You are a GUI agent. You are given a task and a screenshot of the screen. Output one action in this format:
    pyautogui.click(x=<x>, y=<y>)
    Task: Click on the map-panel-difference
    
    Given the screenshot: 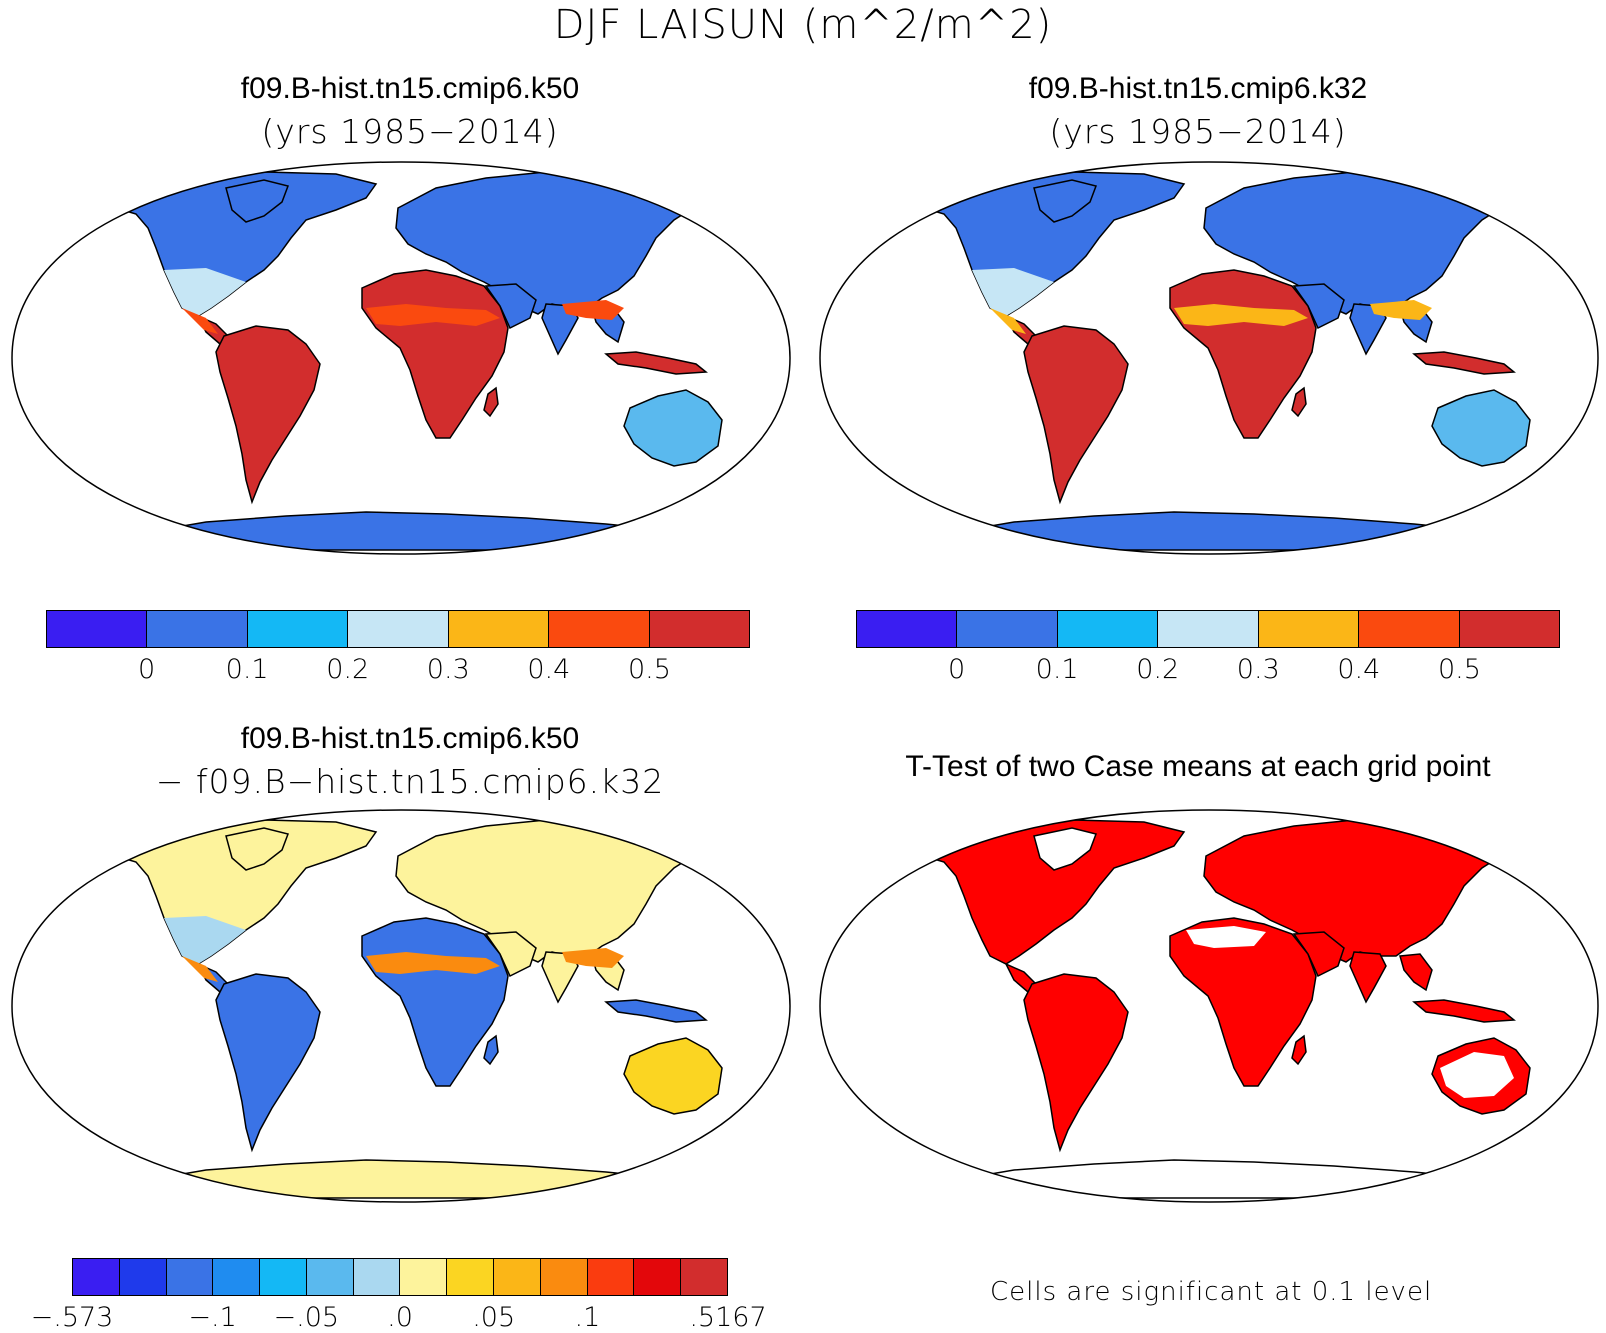 What is the action you would take?
    pyautogui.click(x=401, y=1006)
    